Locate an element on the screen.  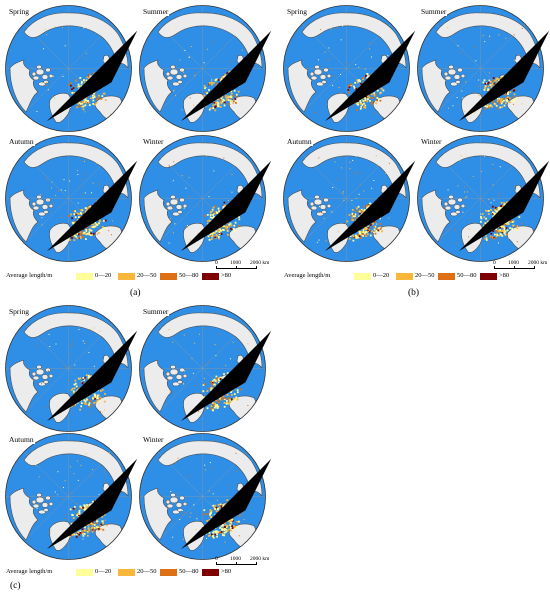
north-arrow-icon is located at coordinates (220, 363).